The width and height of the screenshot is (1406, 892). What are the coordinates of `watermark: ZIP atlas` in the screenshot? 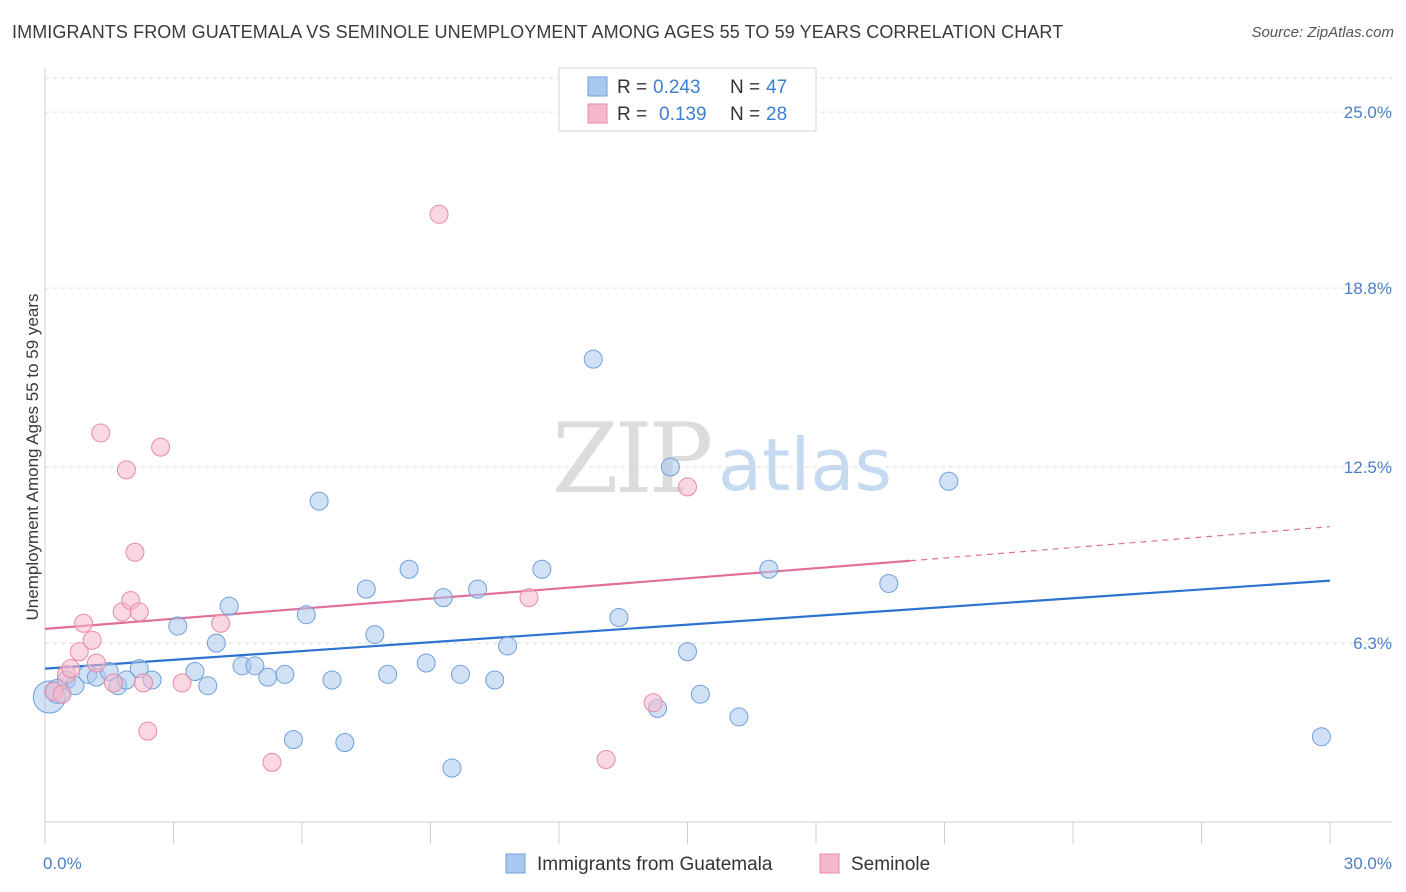 It's located at (722, 459).